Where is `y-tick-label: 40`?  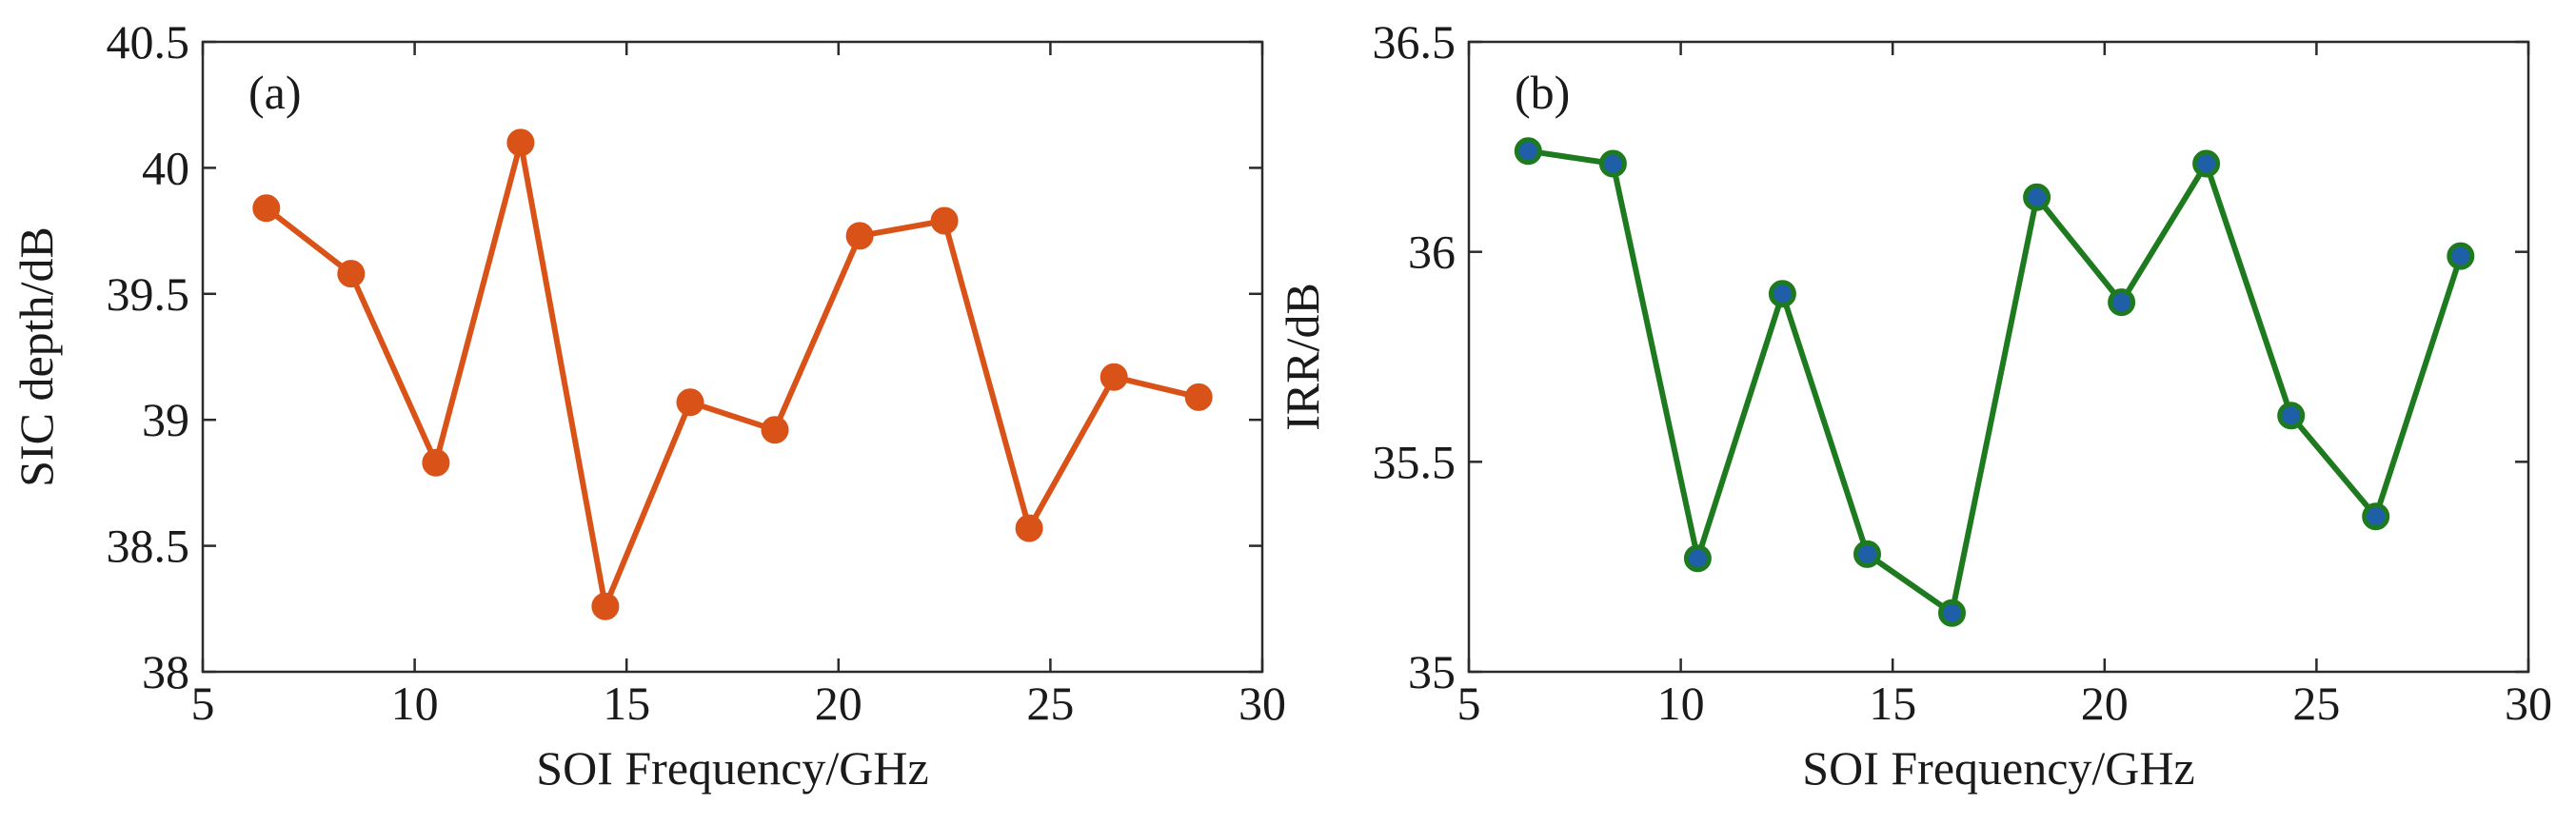 y-tick-label: 40 is located at coordinates (165, 167).